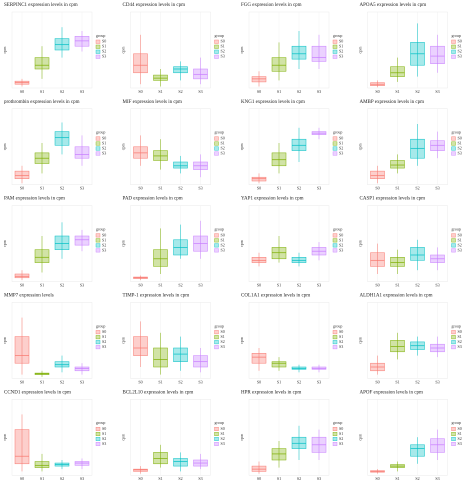 The height and width of the screenshot is (484, 474). I want to click on chart-title: ALDH1A1 expression levels in cpm, so click(396, 296).